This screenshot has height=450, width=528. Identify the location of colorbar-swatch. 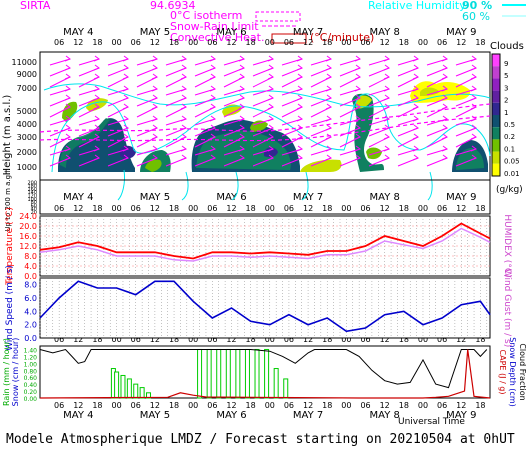
(496, 72).